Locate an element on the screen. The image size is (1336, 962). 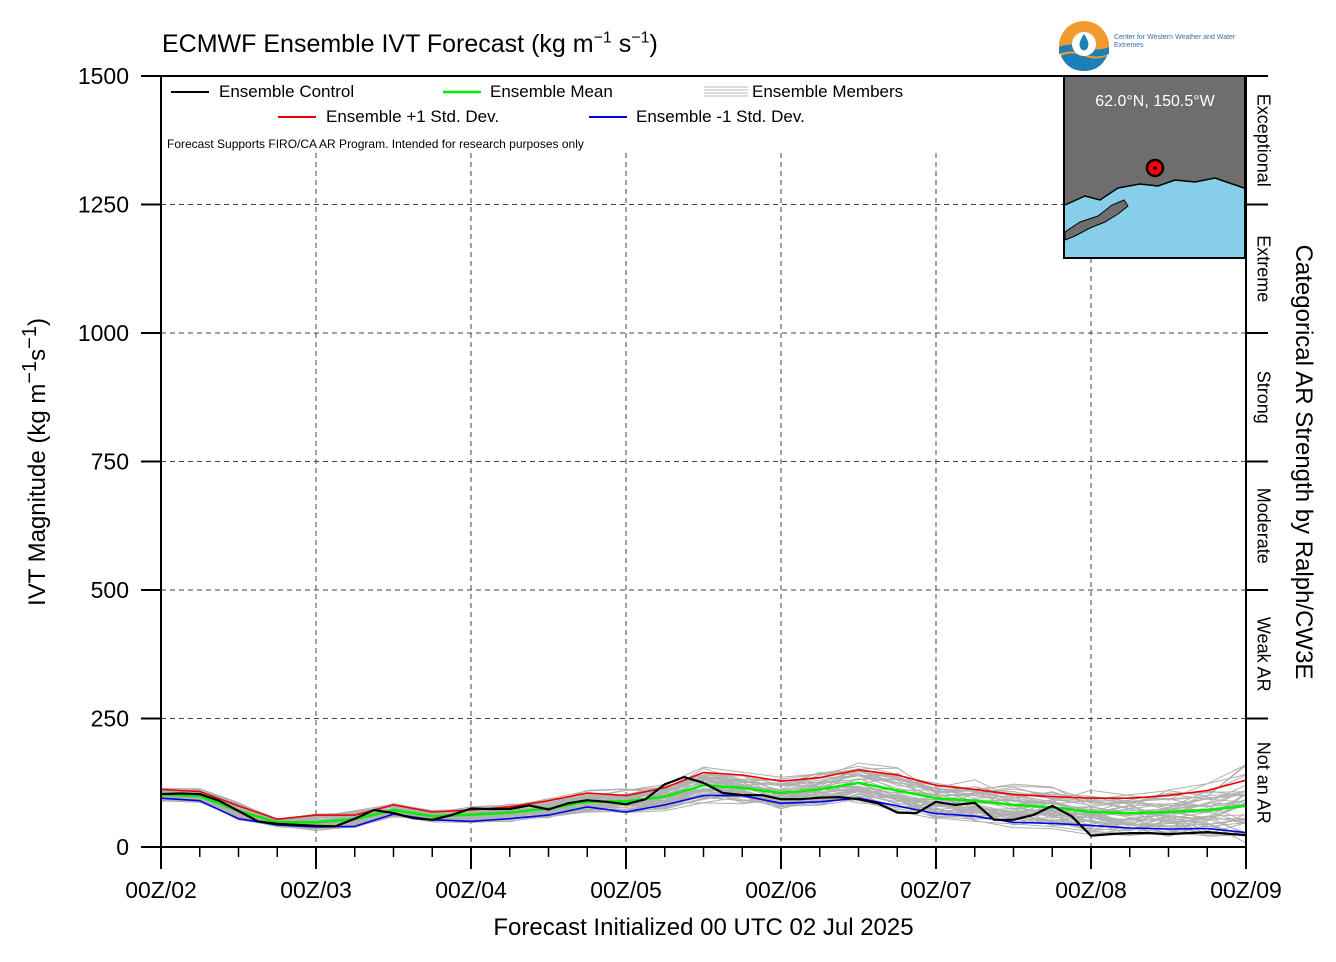
legend-minus-std-label: Ensemble -1 Std. Dev. is located at coordinates (720, 116).